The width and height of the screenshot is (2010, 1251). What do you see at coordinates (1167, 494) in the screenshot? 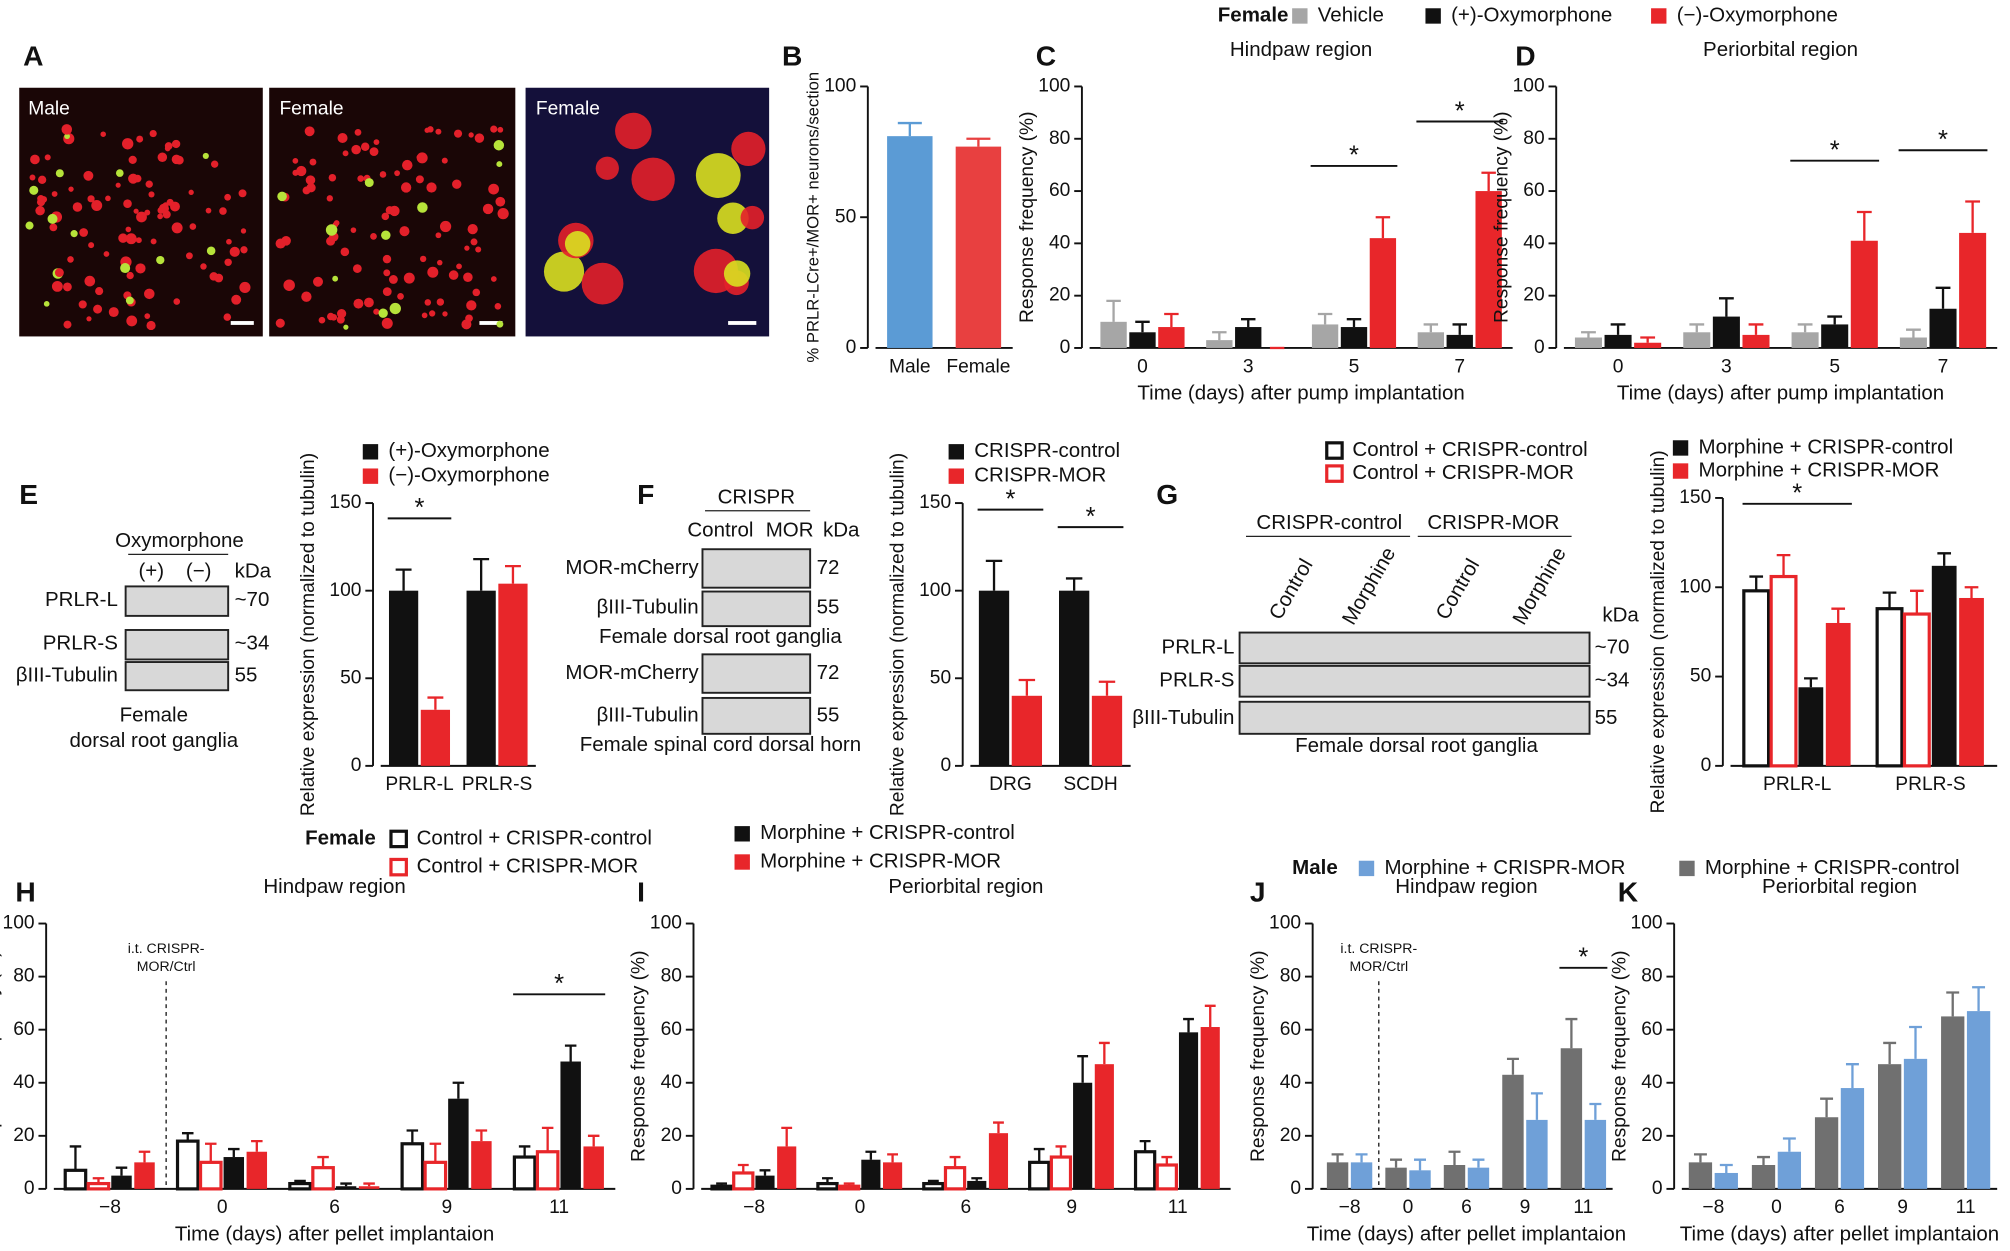
I see `panel-letter: G` at bounding box center [1167, 494].